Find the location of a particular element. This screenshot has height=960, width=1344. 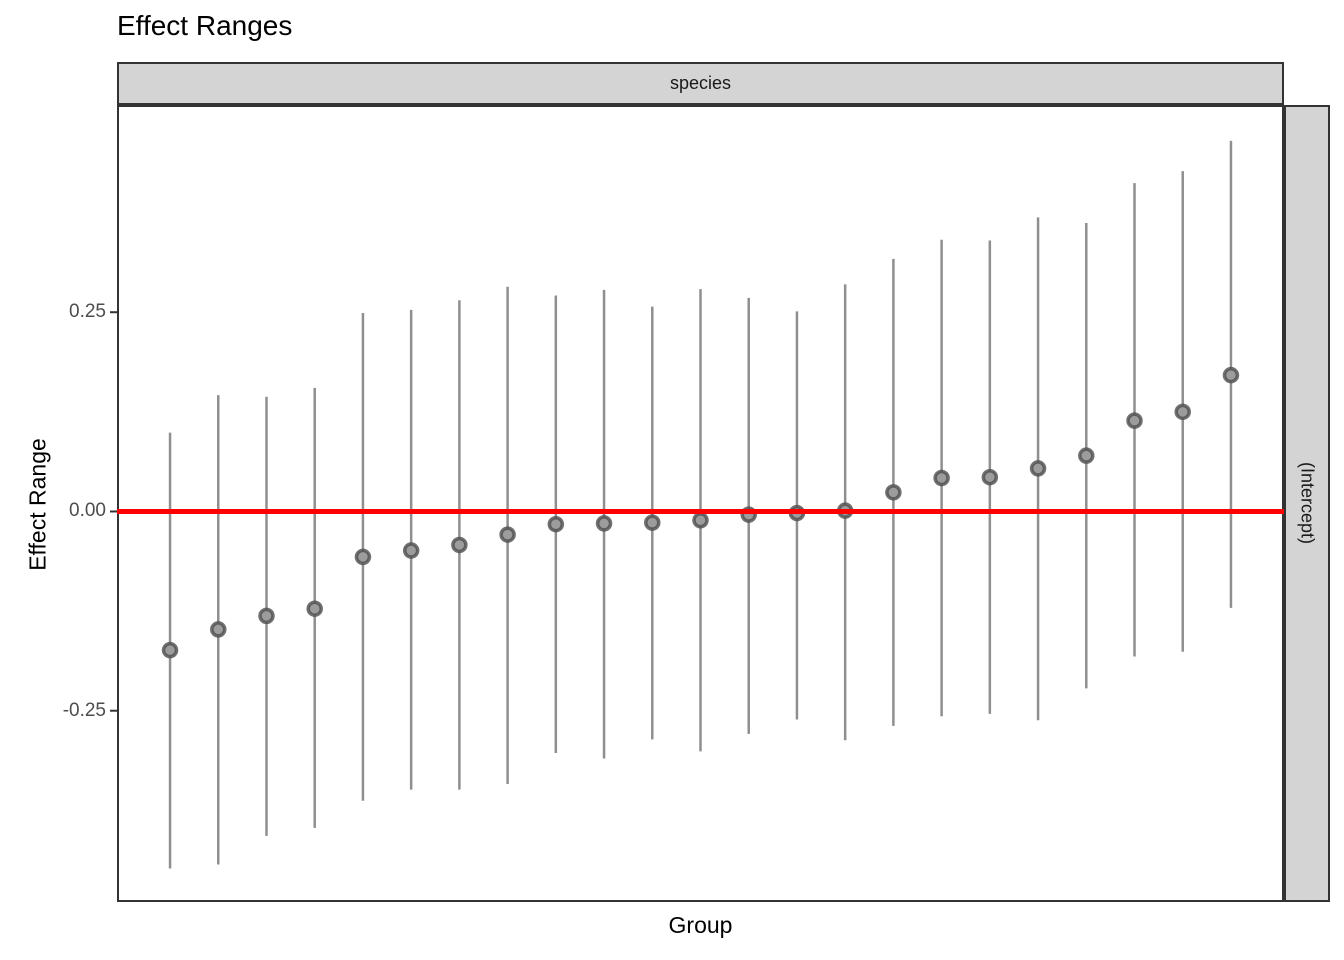

y-tick-label: 0.25 is located at coordinates (87, 312).